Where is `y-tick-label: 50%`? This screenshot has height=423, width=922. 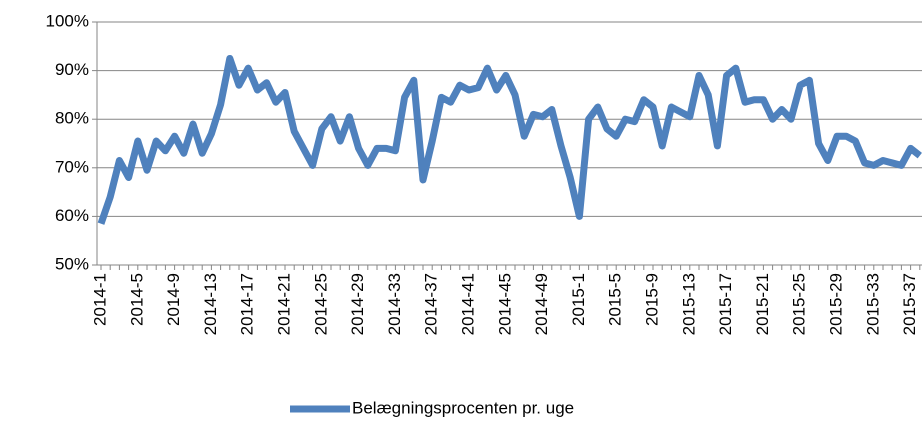
y-tick-label: 50% is located at coordinates (72, 263).